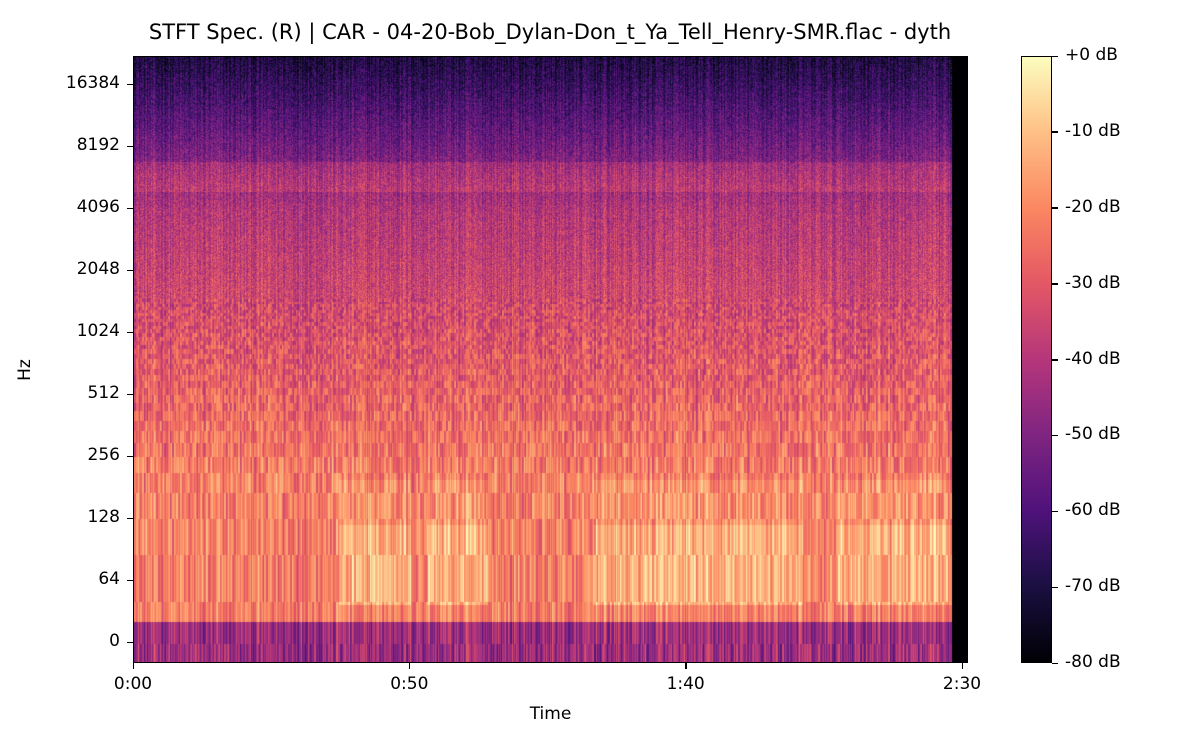 The image size is (1200, 750). What do you see at coordinates (1093, 510) in the screenshot?
I see `colorbar-tick-label: -60 dB` at bounding box center [1093, 510].